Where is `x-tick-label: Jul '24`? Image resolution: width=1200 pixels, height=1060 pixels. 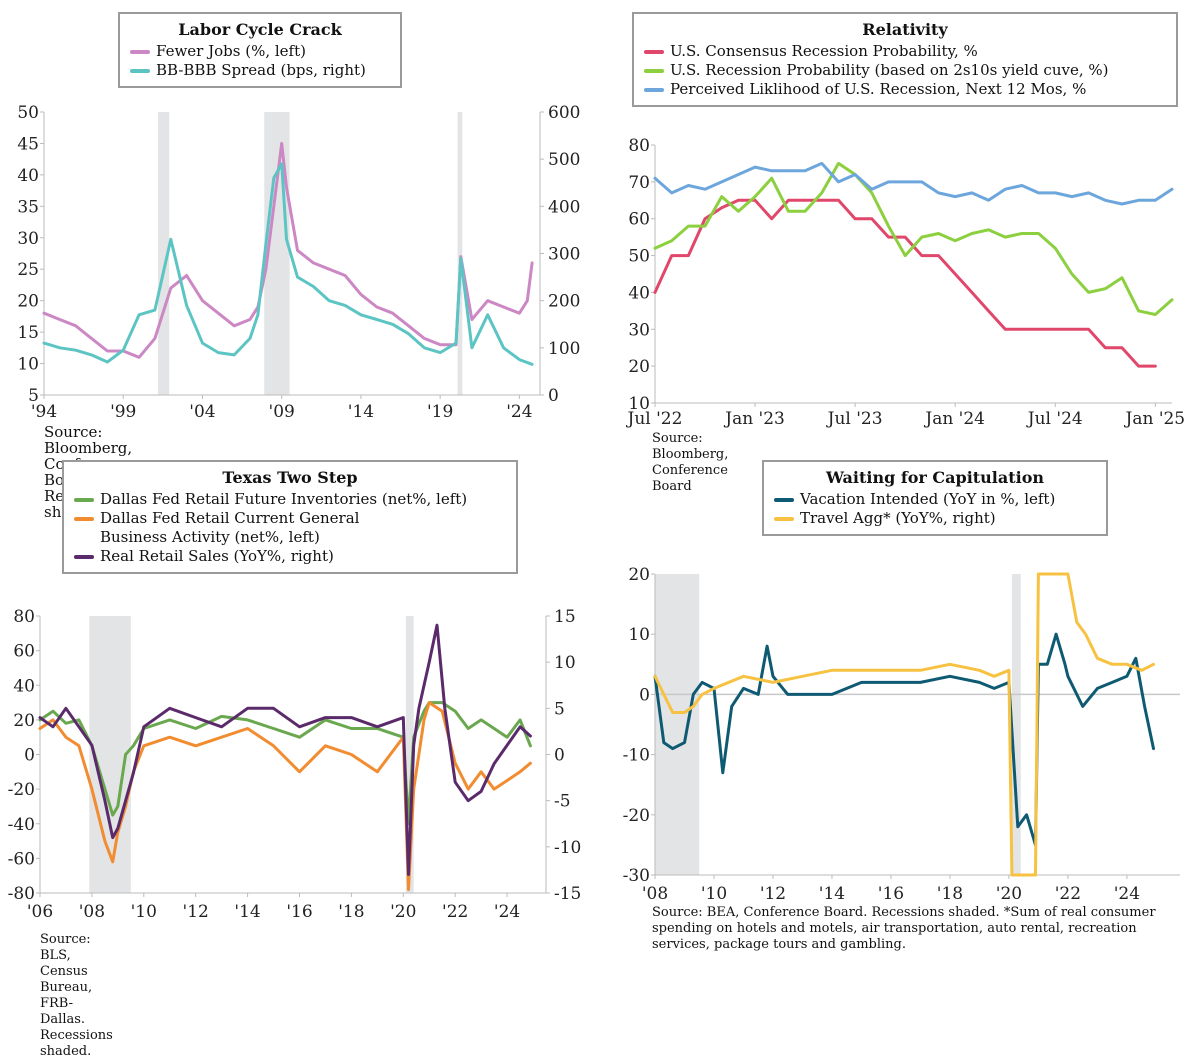 x-tick-label: Jul '24 is located at coordinates (1054, 419).